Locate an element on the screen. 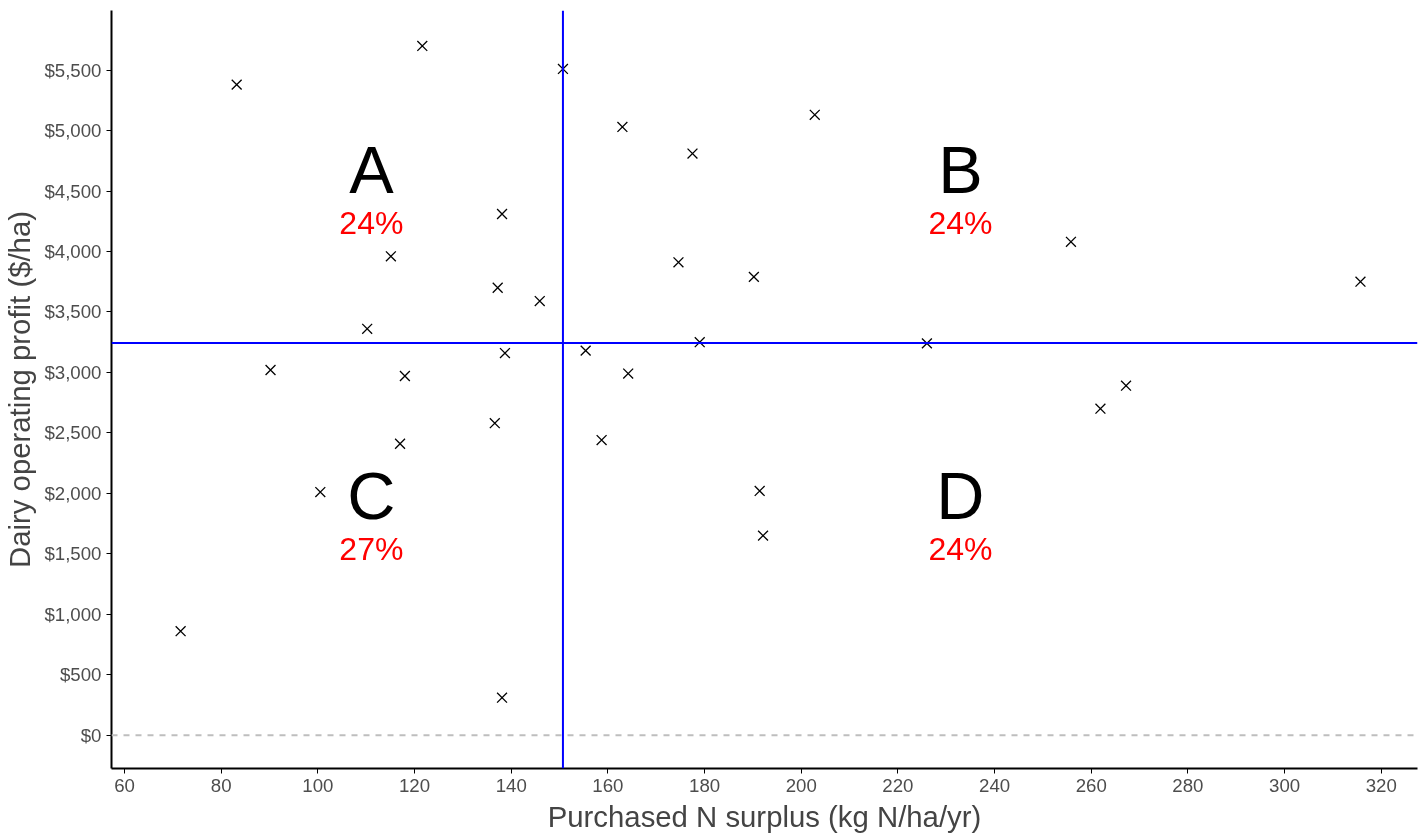  x-tick-label: 220 is located at coordinates (898, 785).